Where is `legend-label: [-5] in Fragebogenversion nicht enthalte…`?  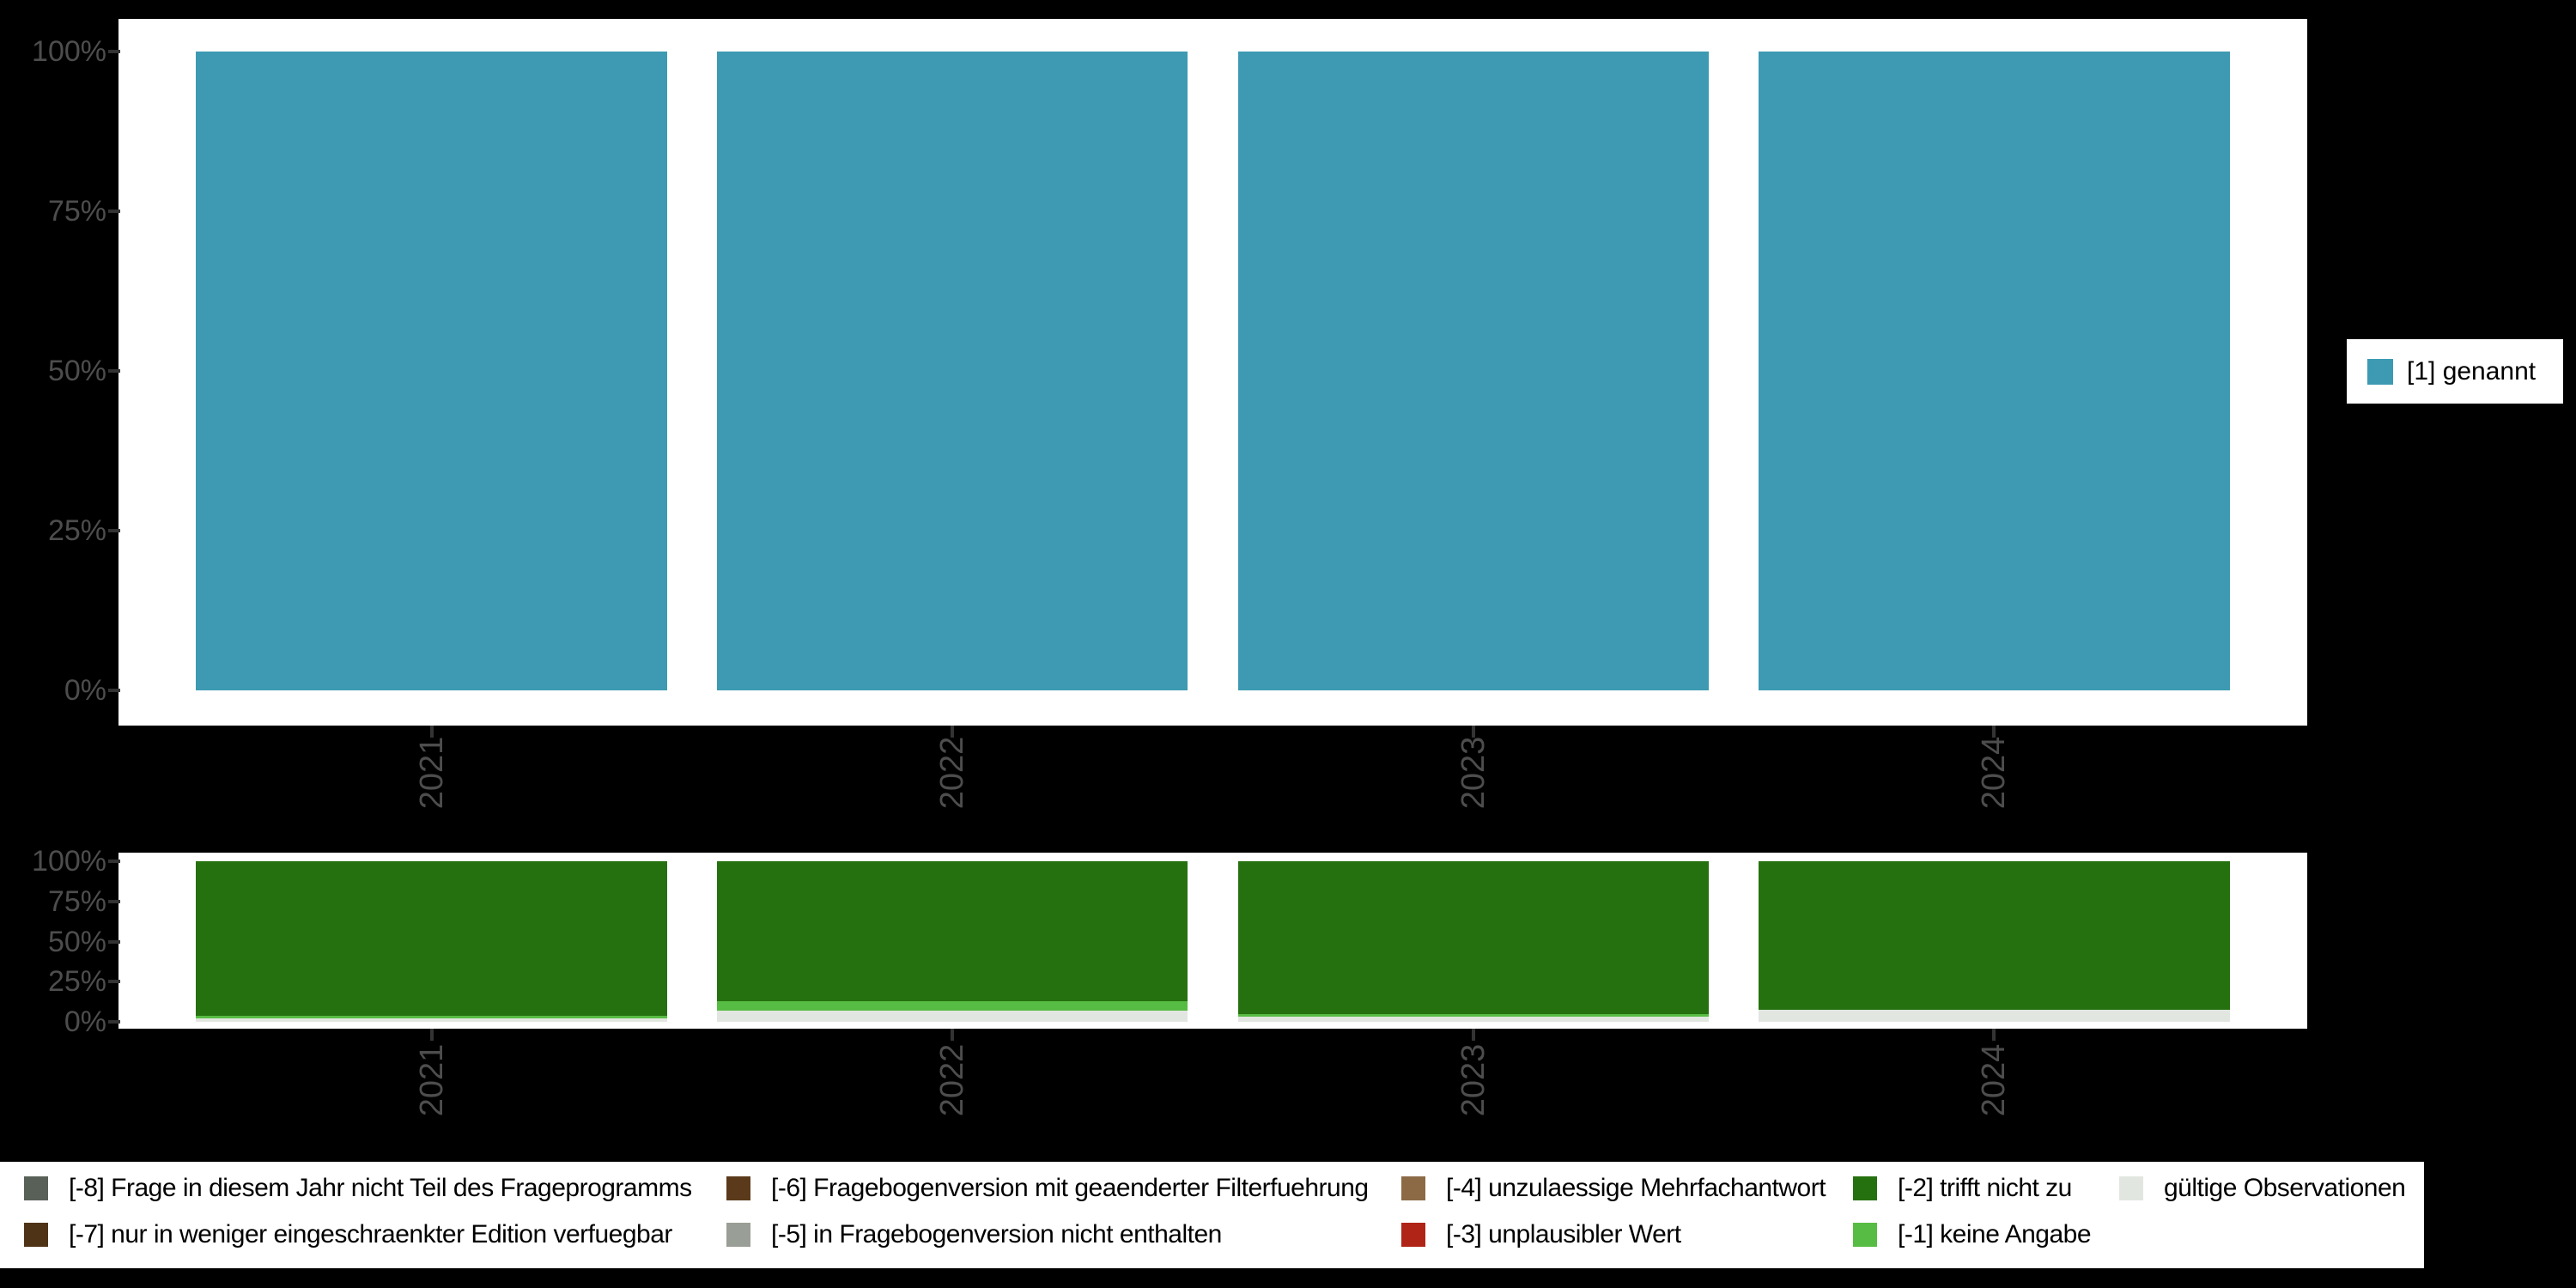 legend-label: [-5] in Fragebogenversion nicht enthalte… is located at coordinates (996, 1235).